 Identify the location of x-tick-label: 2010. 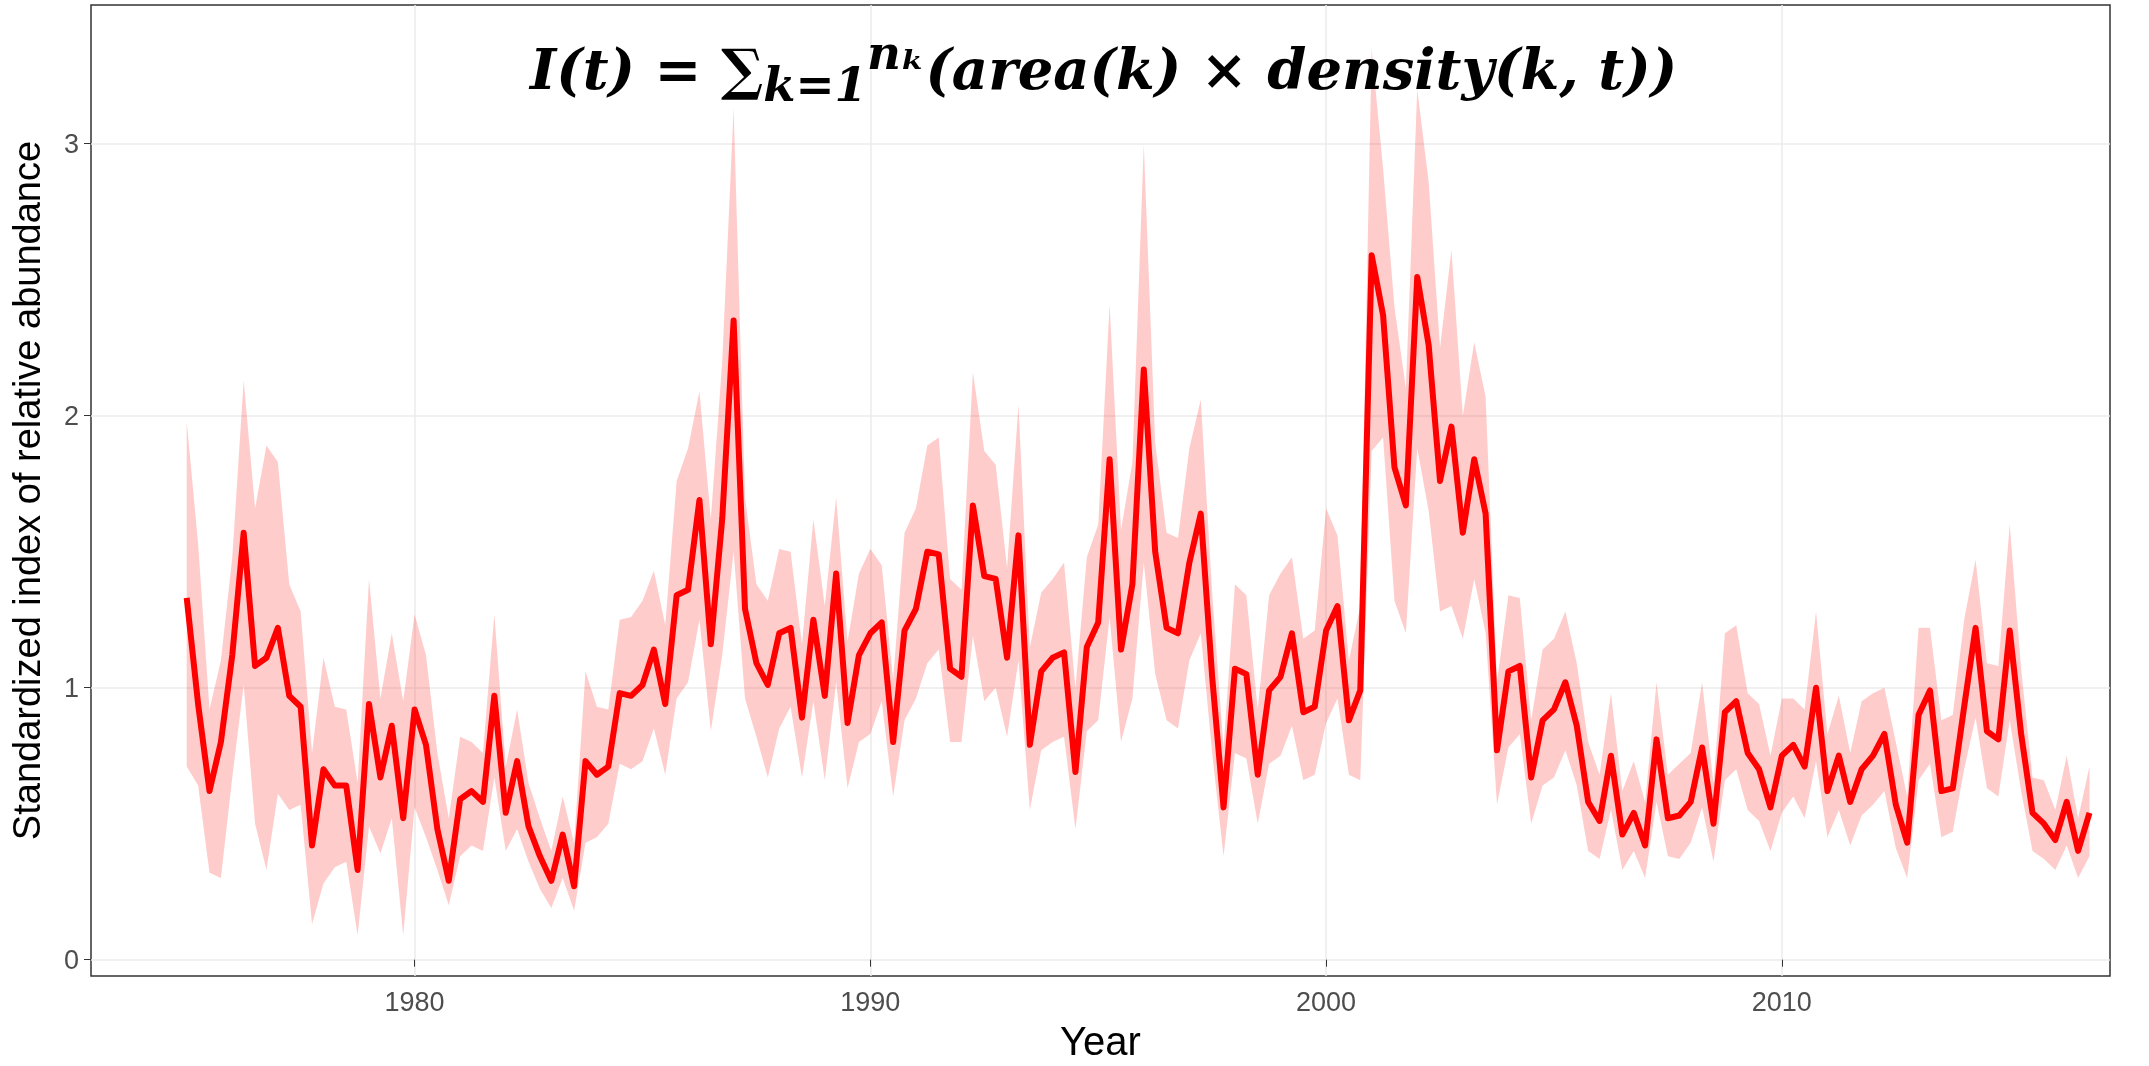
(1781, 1001).